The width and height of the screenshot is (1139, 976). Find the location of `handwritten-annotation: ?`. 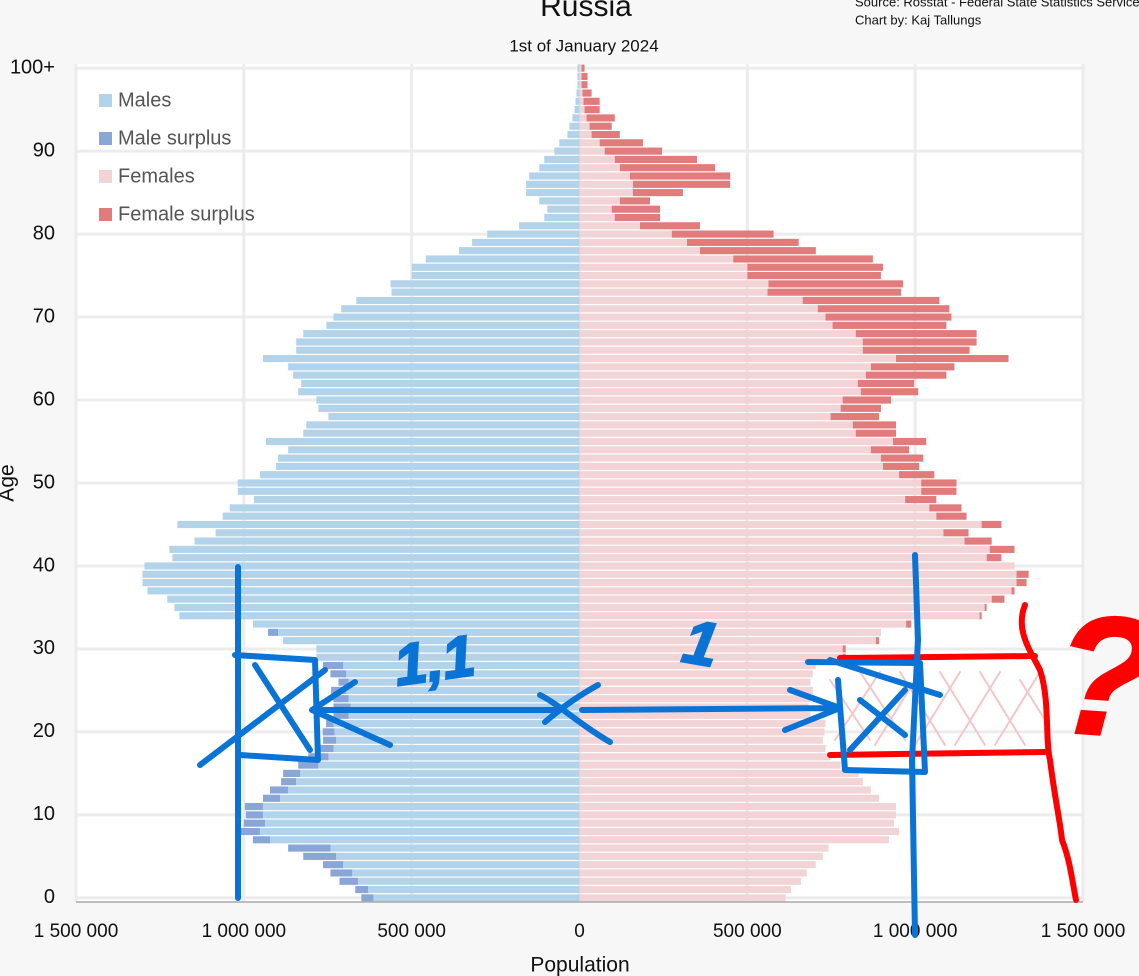

handwritten-annotation: ? is located at coordinates (1093, 677).